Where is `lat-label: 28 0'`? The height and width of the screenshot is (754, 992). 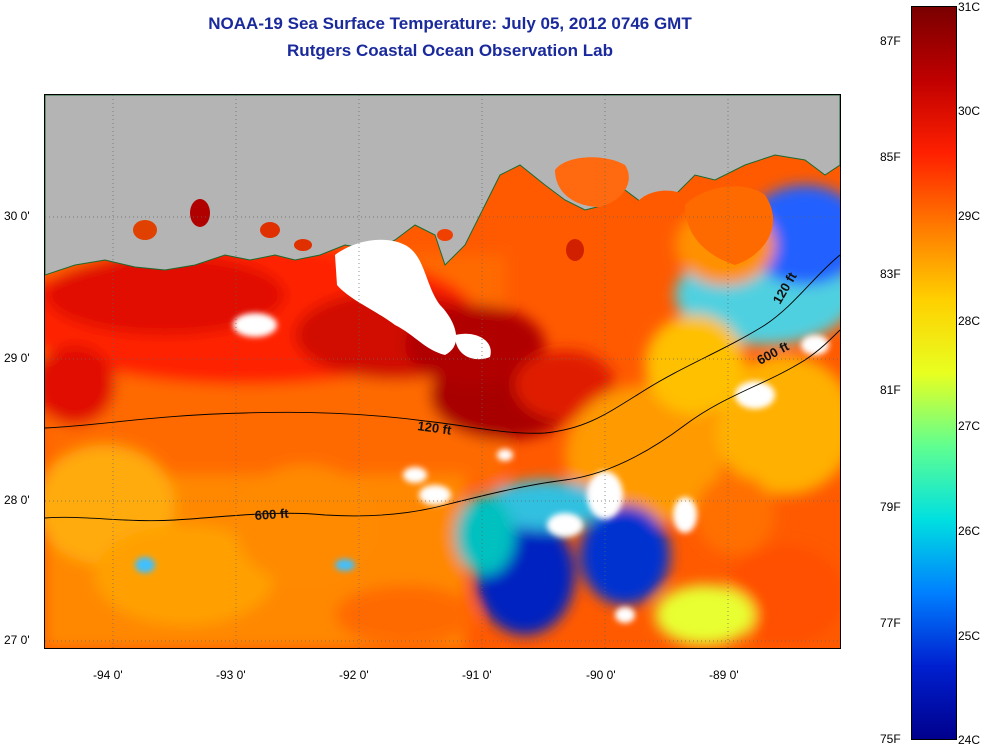
lat-label: 28 0' is located at coordinates (17, 500).